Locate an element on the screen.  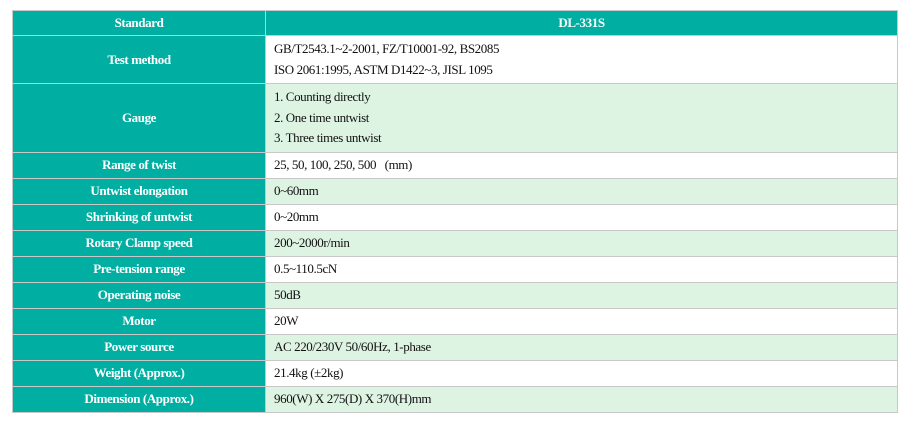
table-row: Weight (Approx.) 21.4kg (±2kg) is located at coordinates (455, 373).